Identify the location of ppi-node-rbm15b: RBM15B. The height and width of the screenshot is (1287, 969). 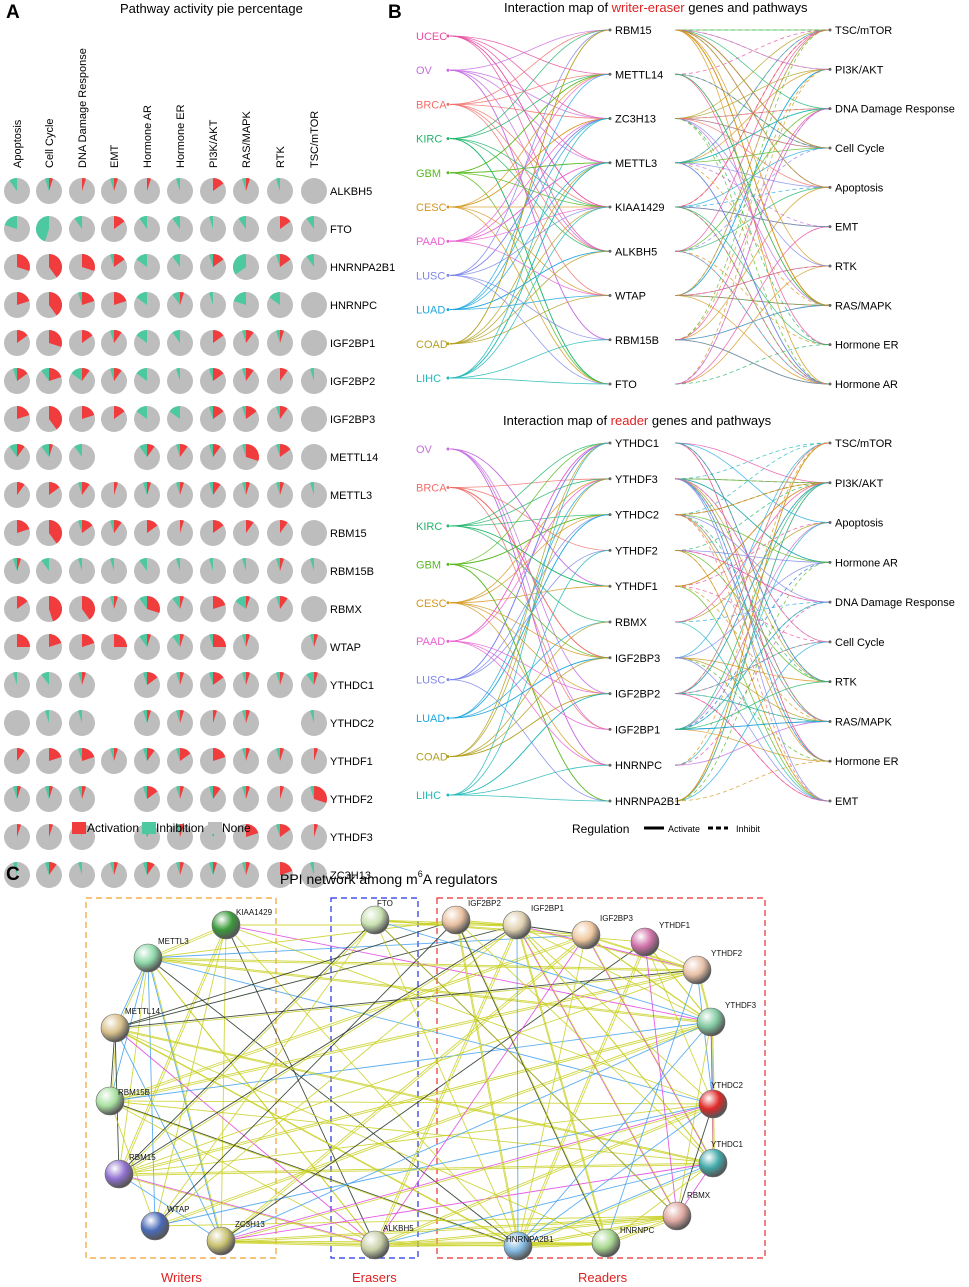
(122, 1101).